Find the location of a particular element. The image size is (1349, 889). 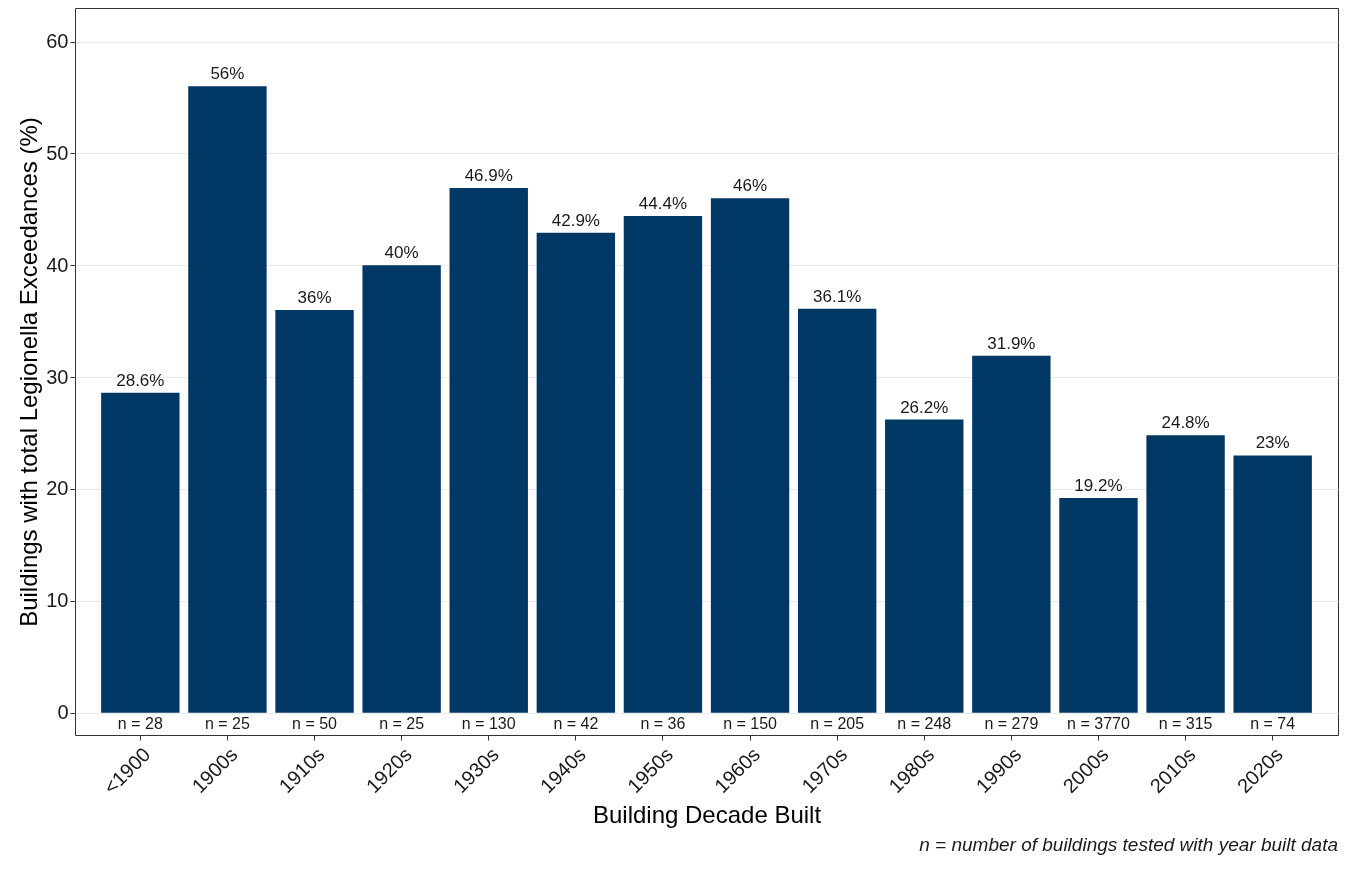

data-label: 36% is located at coordinates (314, 297).